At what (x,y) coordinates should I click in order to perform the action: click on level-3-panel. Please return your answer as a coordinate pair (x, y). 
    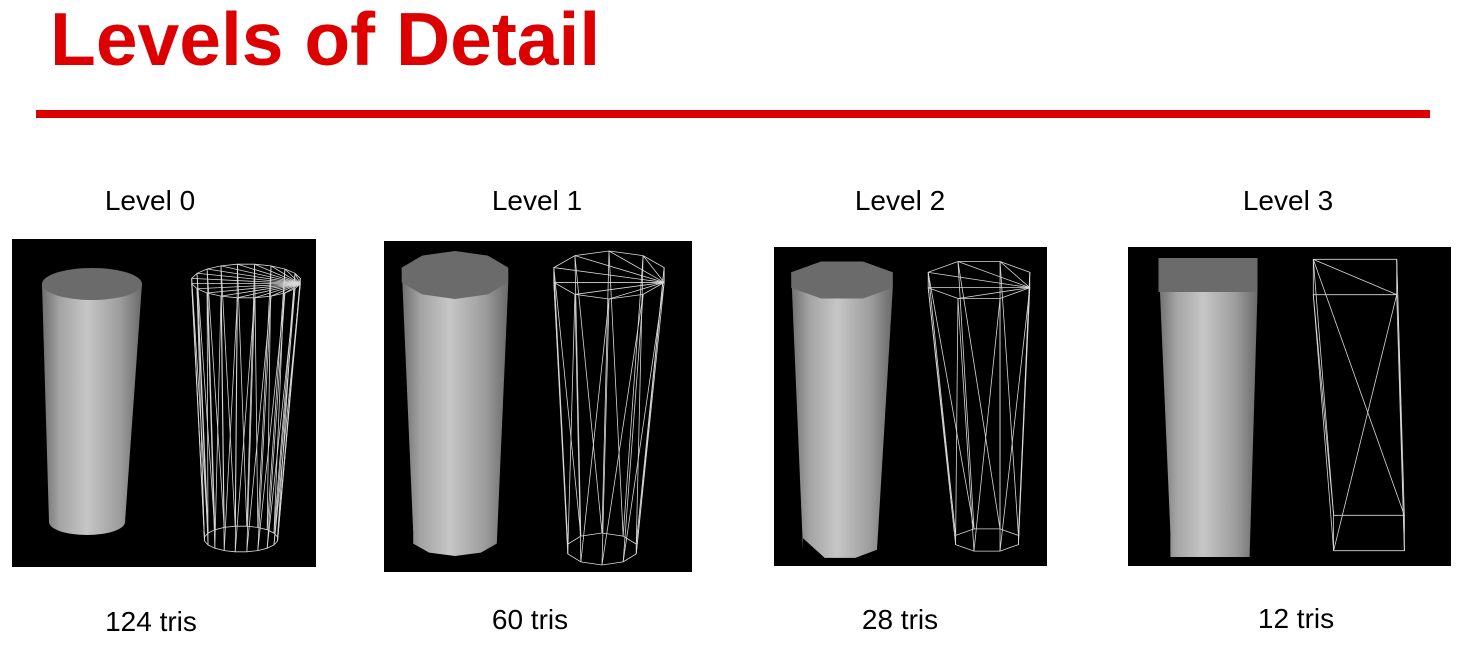
    Looking at the image, I should click on (1289, 406).